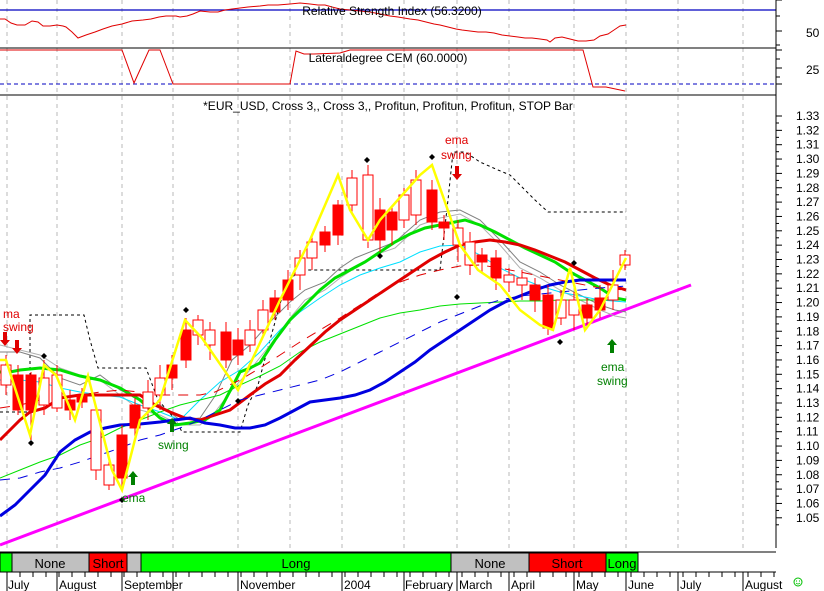  I want to click on price-axis-label: 1.17, so click(808, 346).